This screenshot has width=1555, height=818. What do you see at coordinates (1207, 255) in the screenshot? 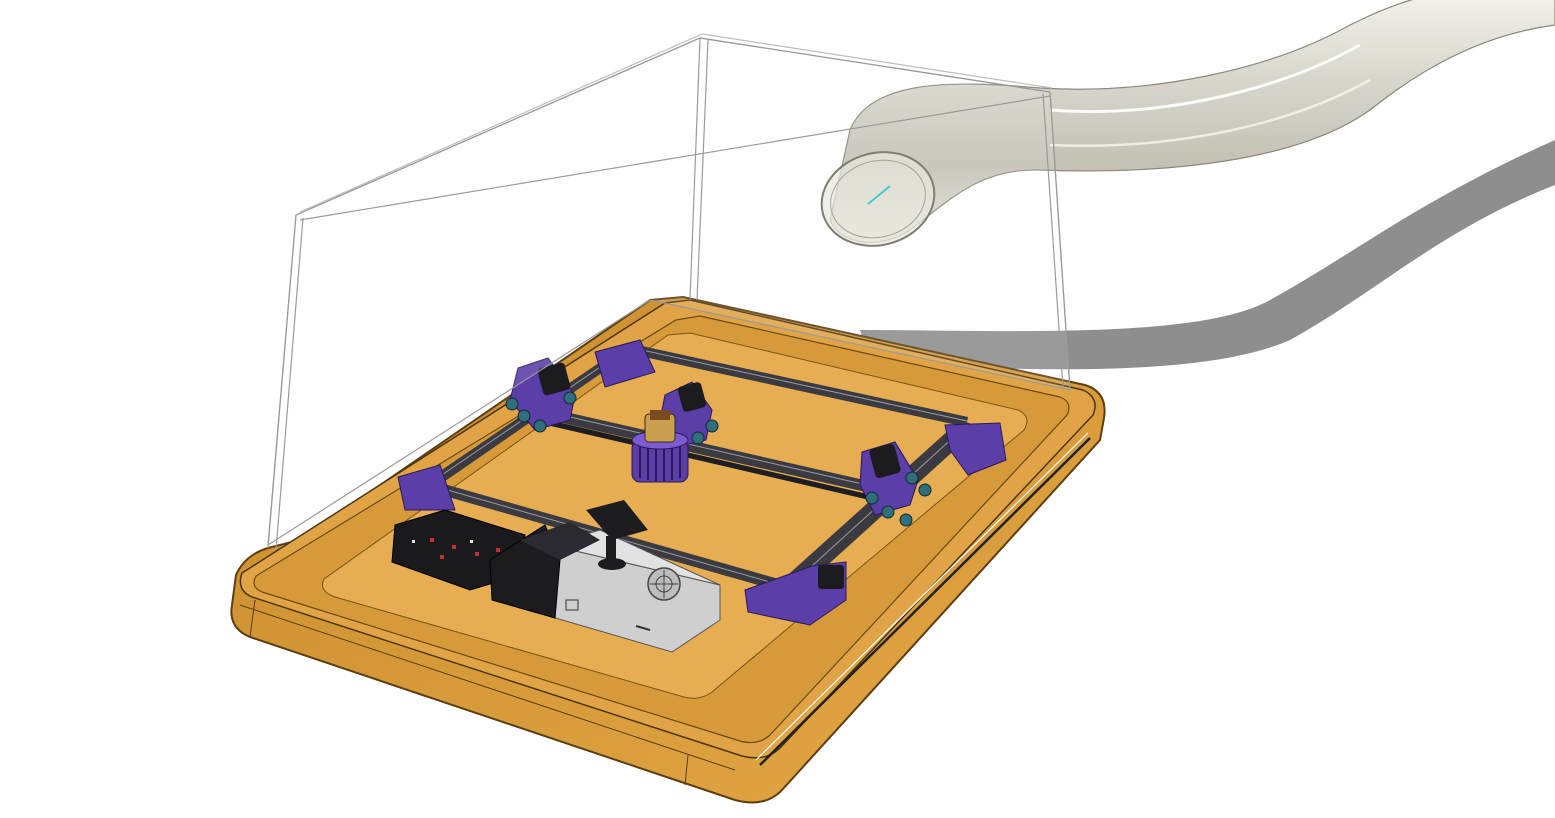
I see `hose-shadow` at bounding box center [1207, 255].